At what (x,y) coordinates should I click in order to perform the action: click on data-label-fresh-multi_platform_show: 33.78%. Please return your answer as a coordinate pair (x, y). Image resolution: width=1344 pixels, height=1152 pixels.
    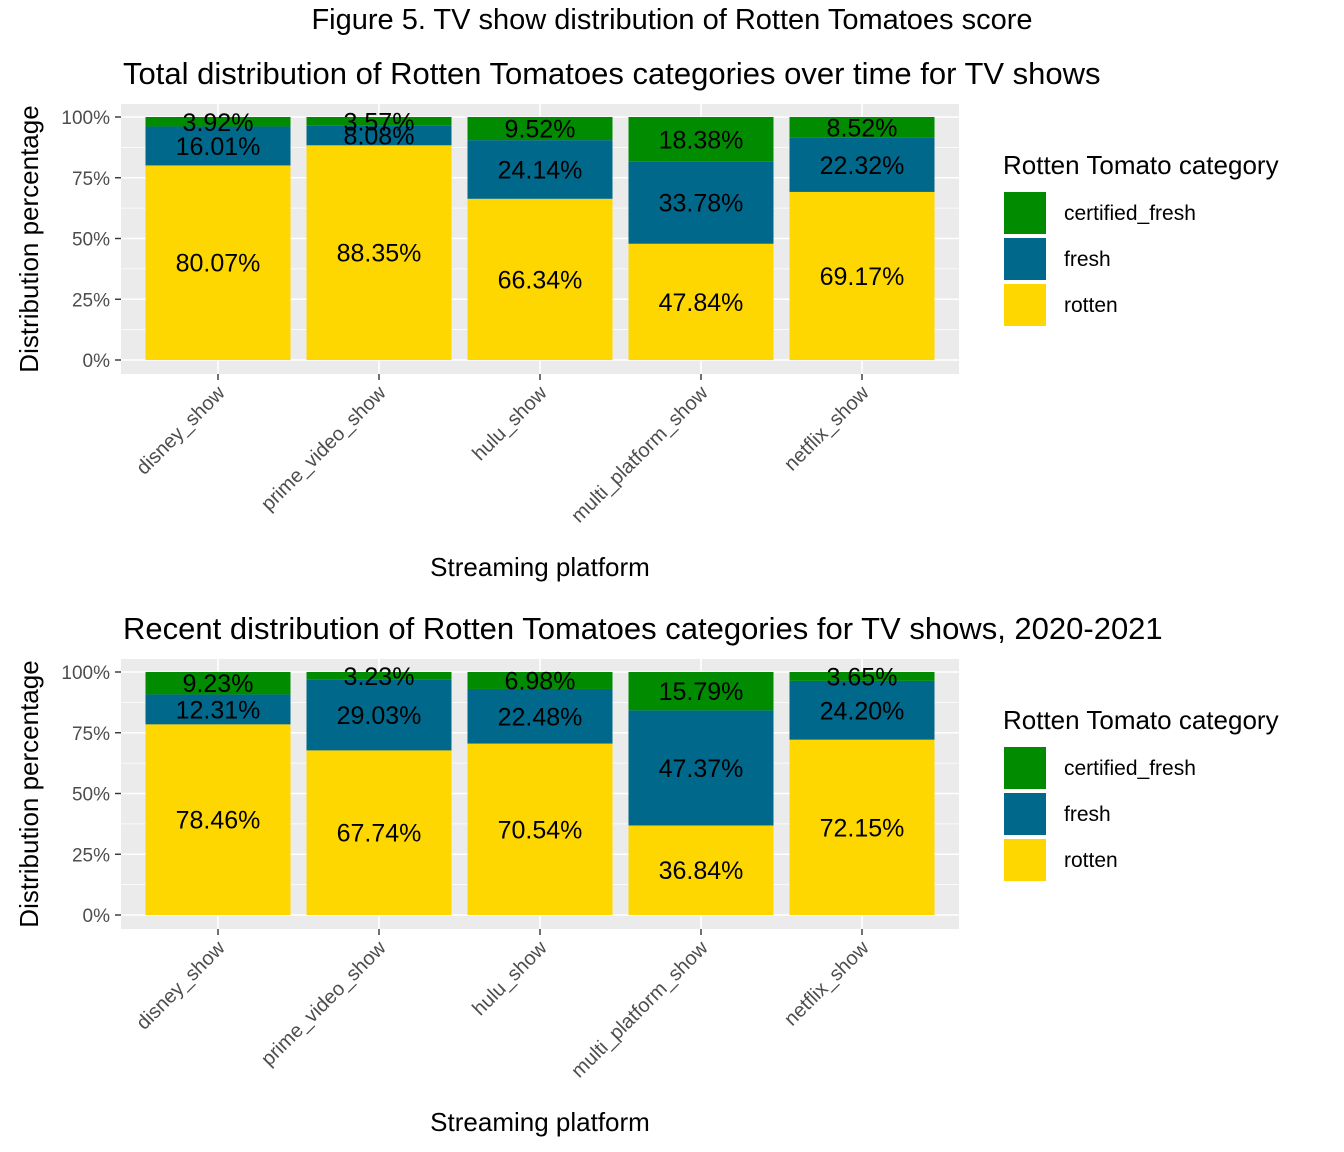
    Looking at the image, I should click on (701, 204).